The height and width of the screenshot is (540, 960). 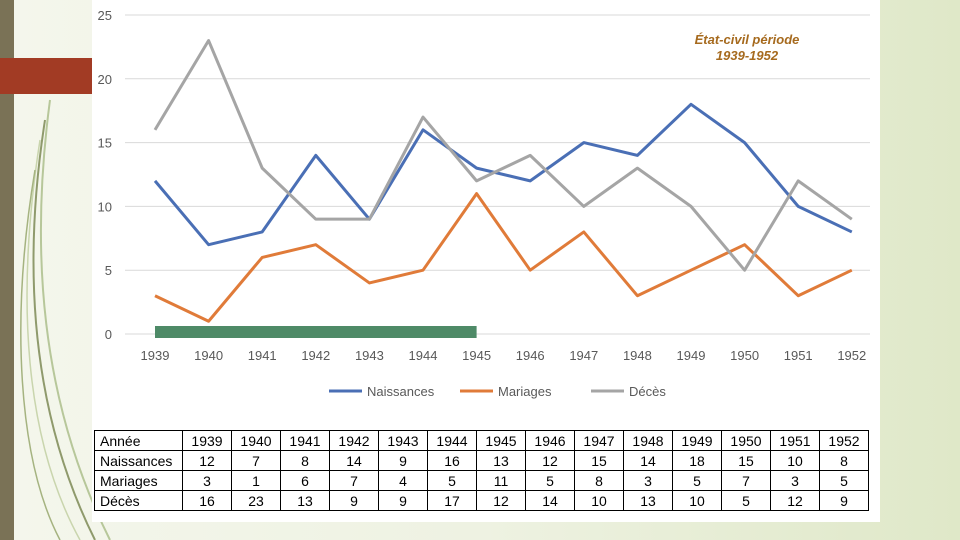 I want to click on x-tick-label: 1947, so click(x=583, y=355).